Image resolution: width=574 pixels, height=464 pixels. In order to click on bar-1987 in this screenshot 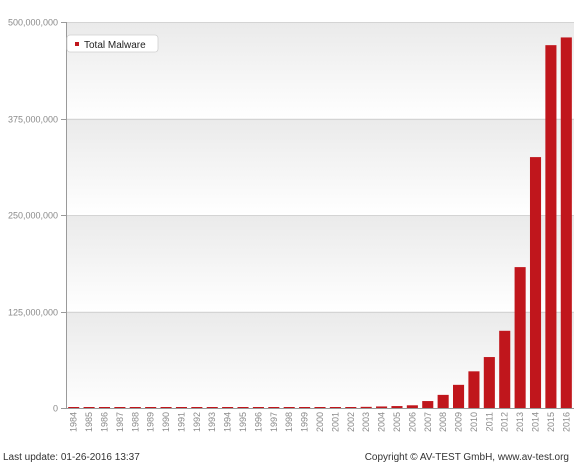, I will do `click(120, 407)`.